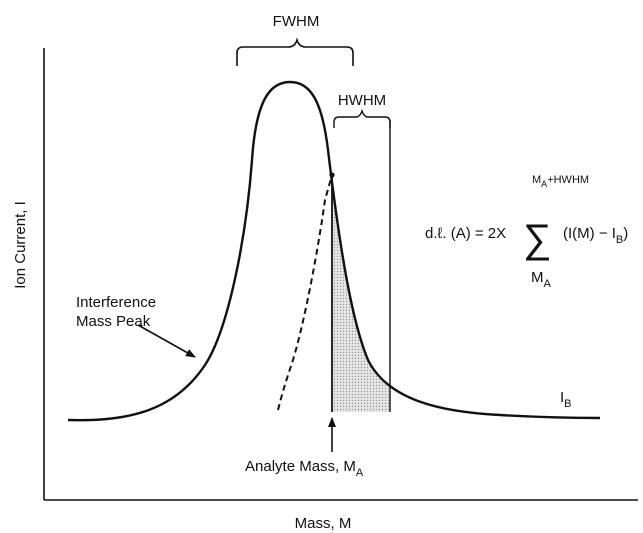 This screenshot has width=643, height=533. I want to click on x-axis-label: Mass, M, so click(323, 523).